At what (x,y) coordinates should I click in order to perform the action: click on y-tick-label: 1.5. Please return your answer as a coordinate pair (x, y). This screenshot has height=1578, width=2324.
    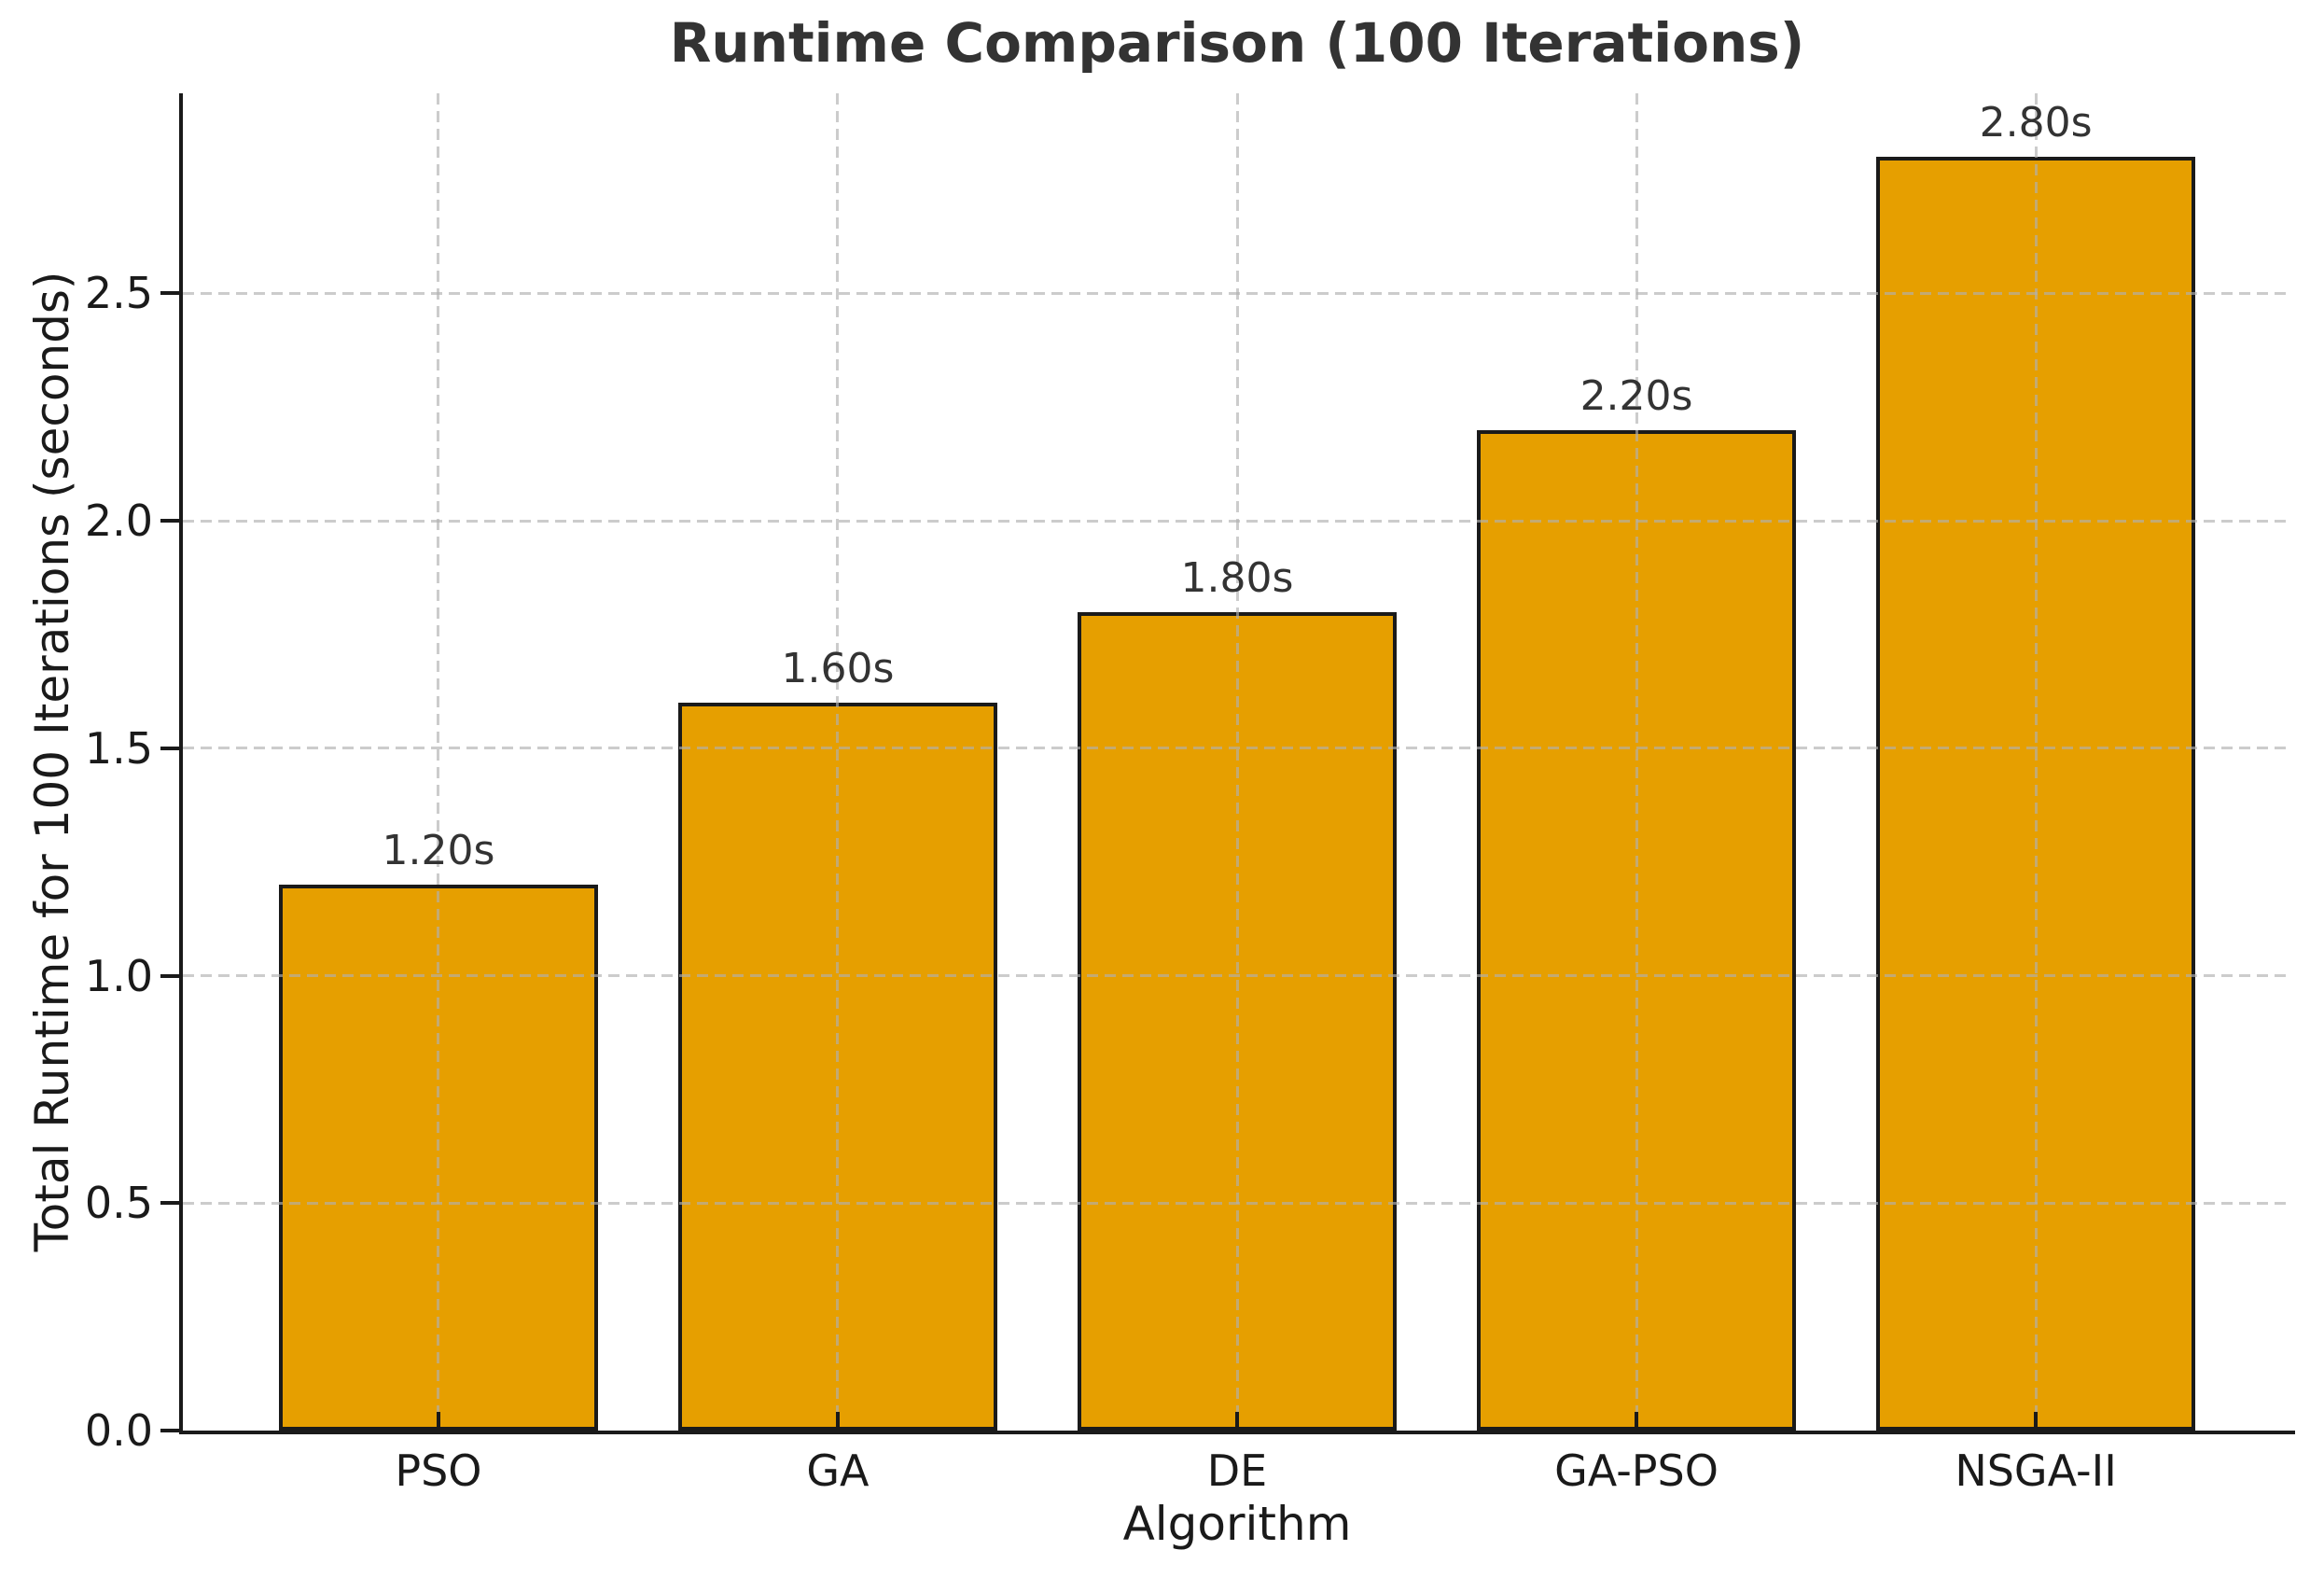
    Looking at the image, I should click on (118, 748).